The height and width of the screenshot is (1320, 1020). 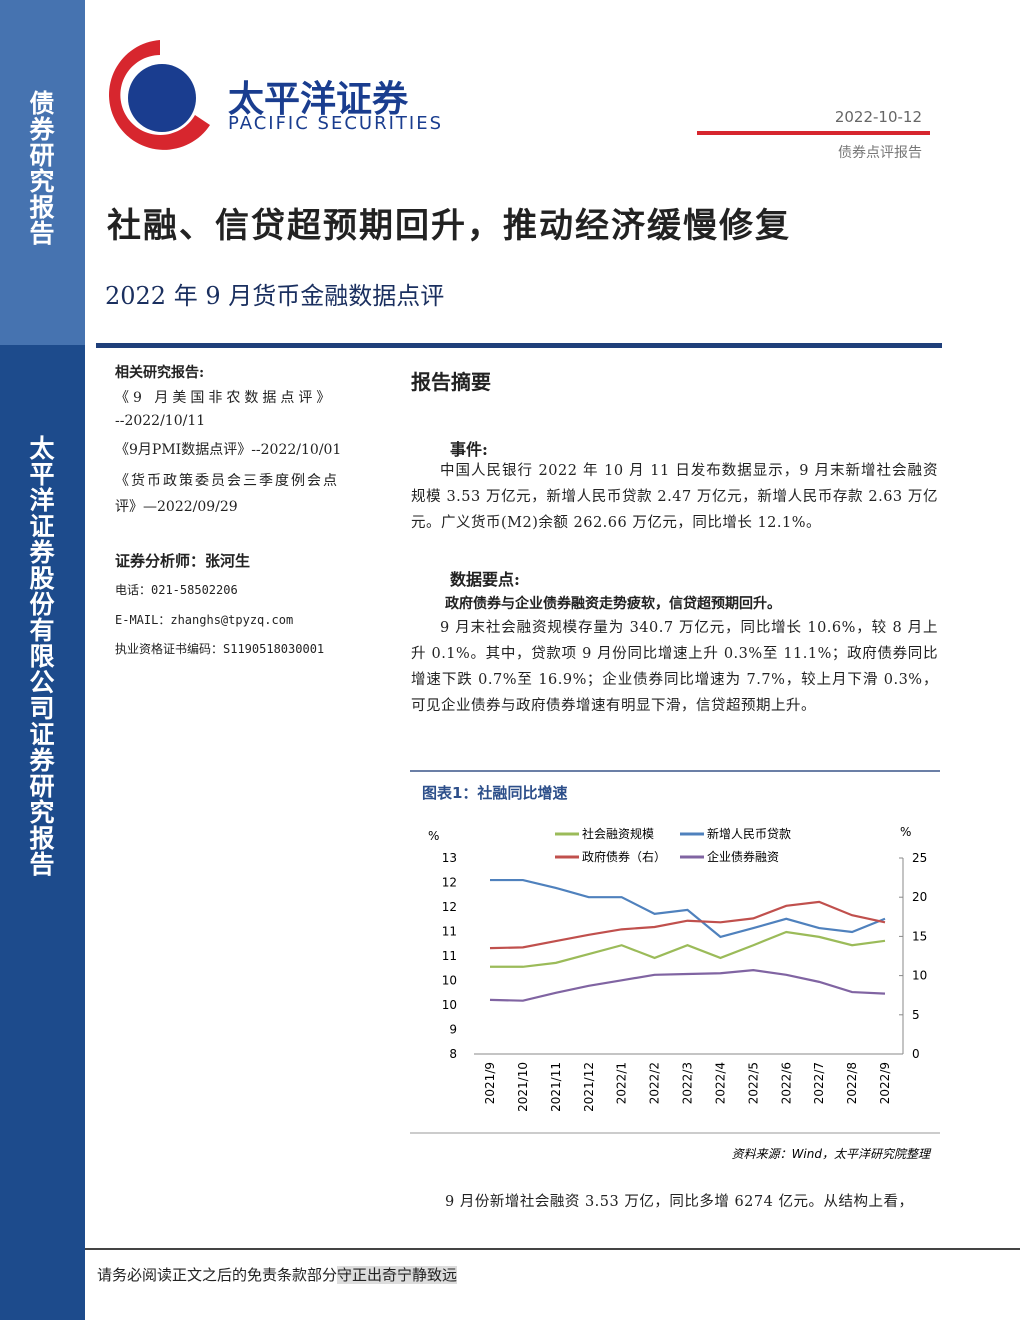 I want to click on report-type: 债券点评报告, so click(x=880, y=153).